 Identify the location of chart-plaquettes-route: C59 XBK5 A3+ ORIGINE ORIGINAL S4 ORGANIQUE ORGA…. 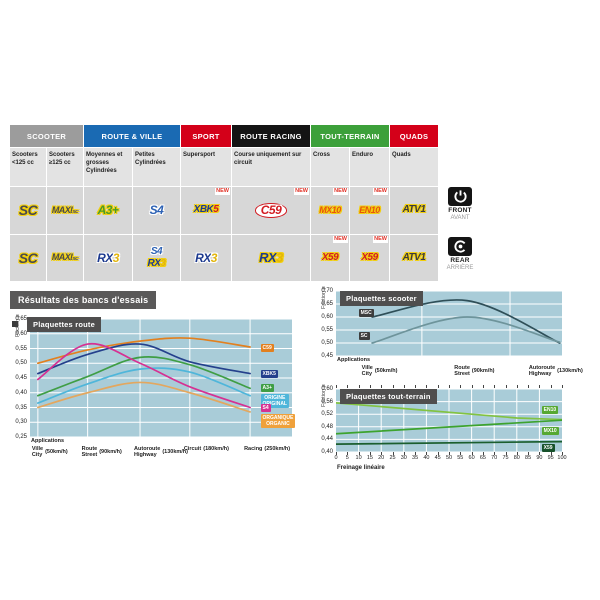
(155, 386).